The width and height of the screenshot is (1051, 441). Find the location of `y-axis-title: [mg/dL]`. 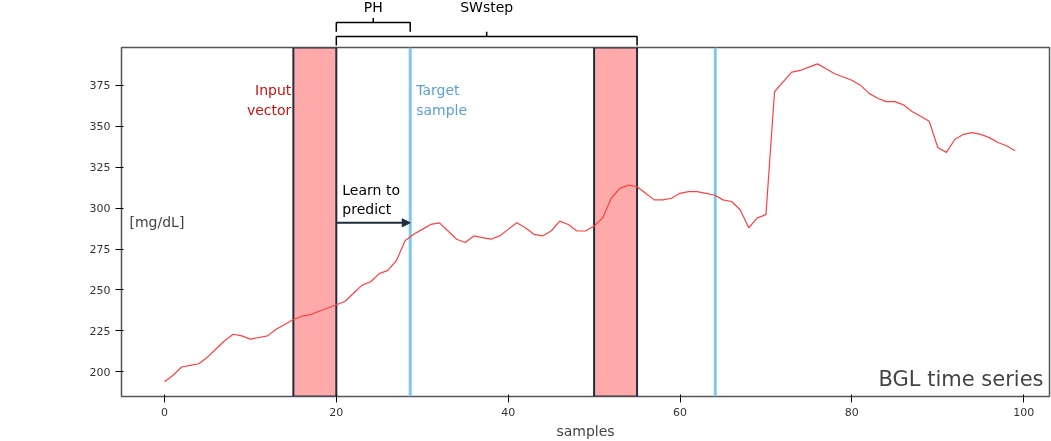

y-axis-title: [mg/dL] is located at coordinates (157, 222).